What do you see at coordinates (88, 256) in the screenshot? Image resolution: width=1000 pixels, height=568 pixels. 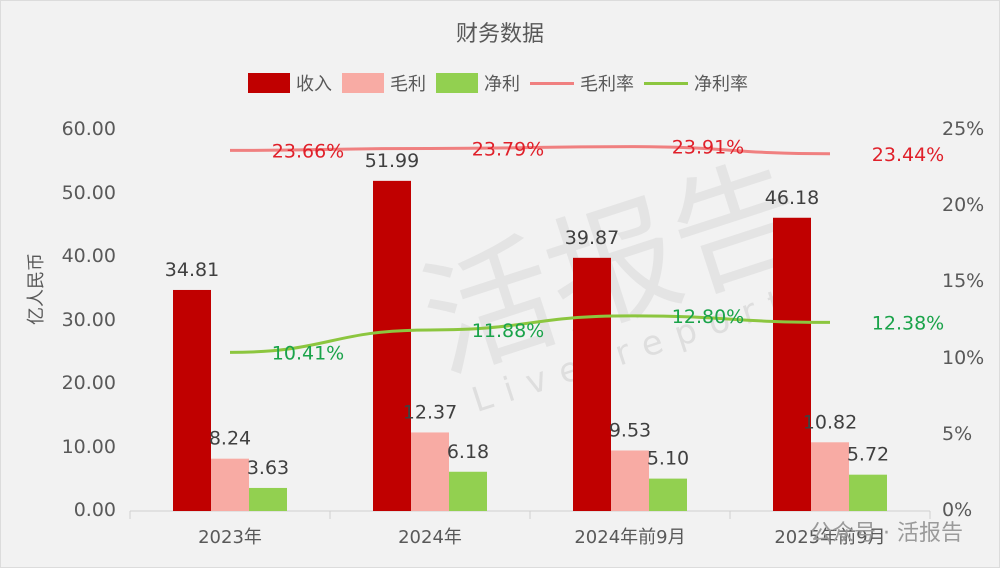 I see `y-tick-left: 40.00` at bounding box center [88, 256].